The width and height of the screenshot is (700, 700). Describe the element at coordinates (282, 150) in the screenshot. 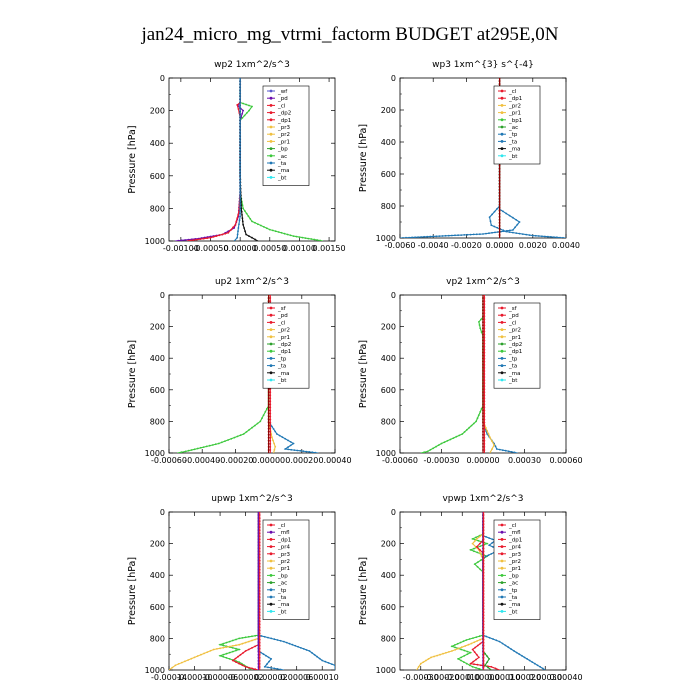

I see `legend-entry: _bp` at that location.